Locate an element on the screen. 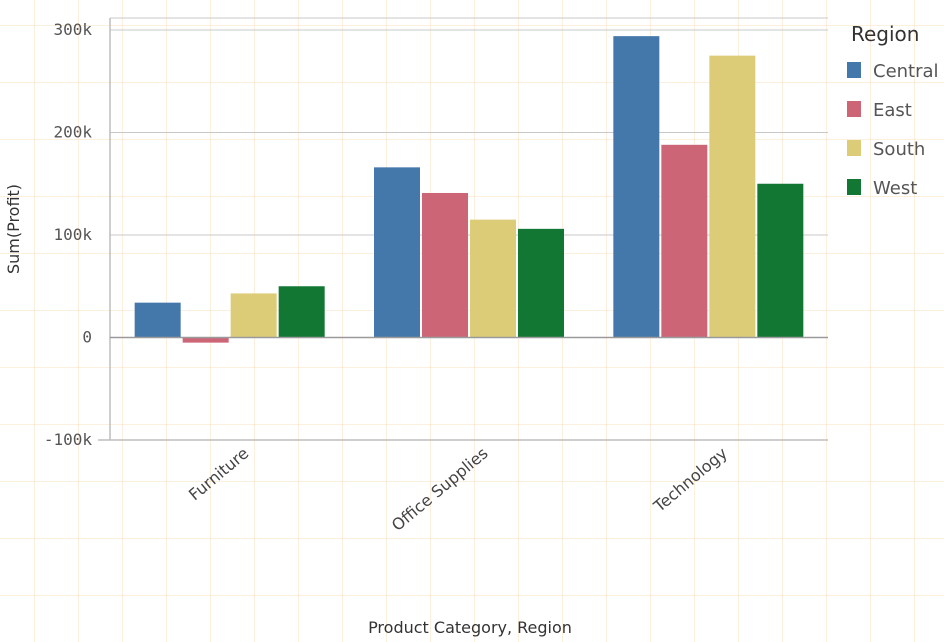 This screenshot has height=642, width=944. legend-label: South is located at coordinates (899, 149).